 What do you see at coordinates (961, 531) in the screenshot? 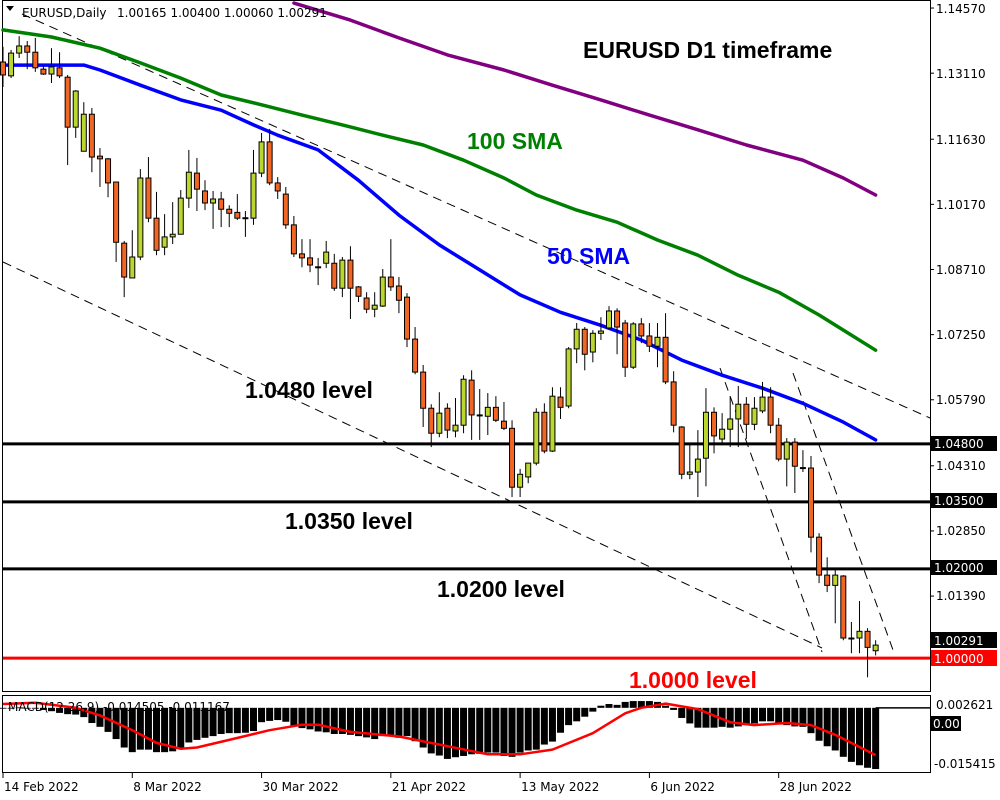
I see `y-tick-label: 1.02850` at bounding box center [961, 531].